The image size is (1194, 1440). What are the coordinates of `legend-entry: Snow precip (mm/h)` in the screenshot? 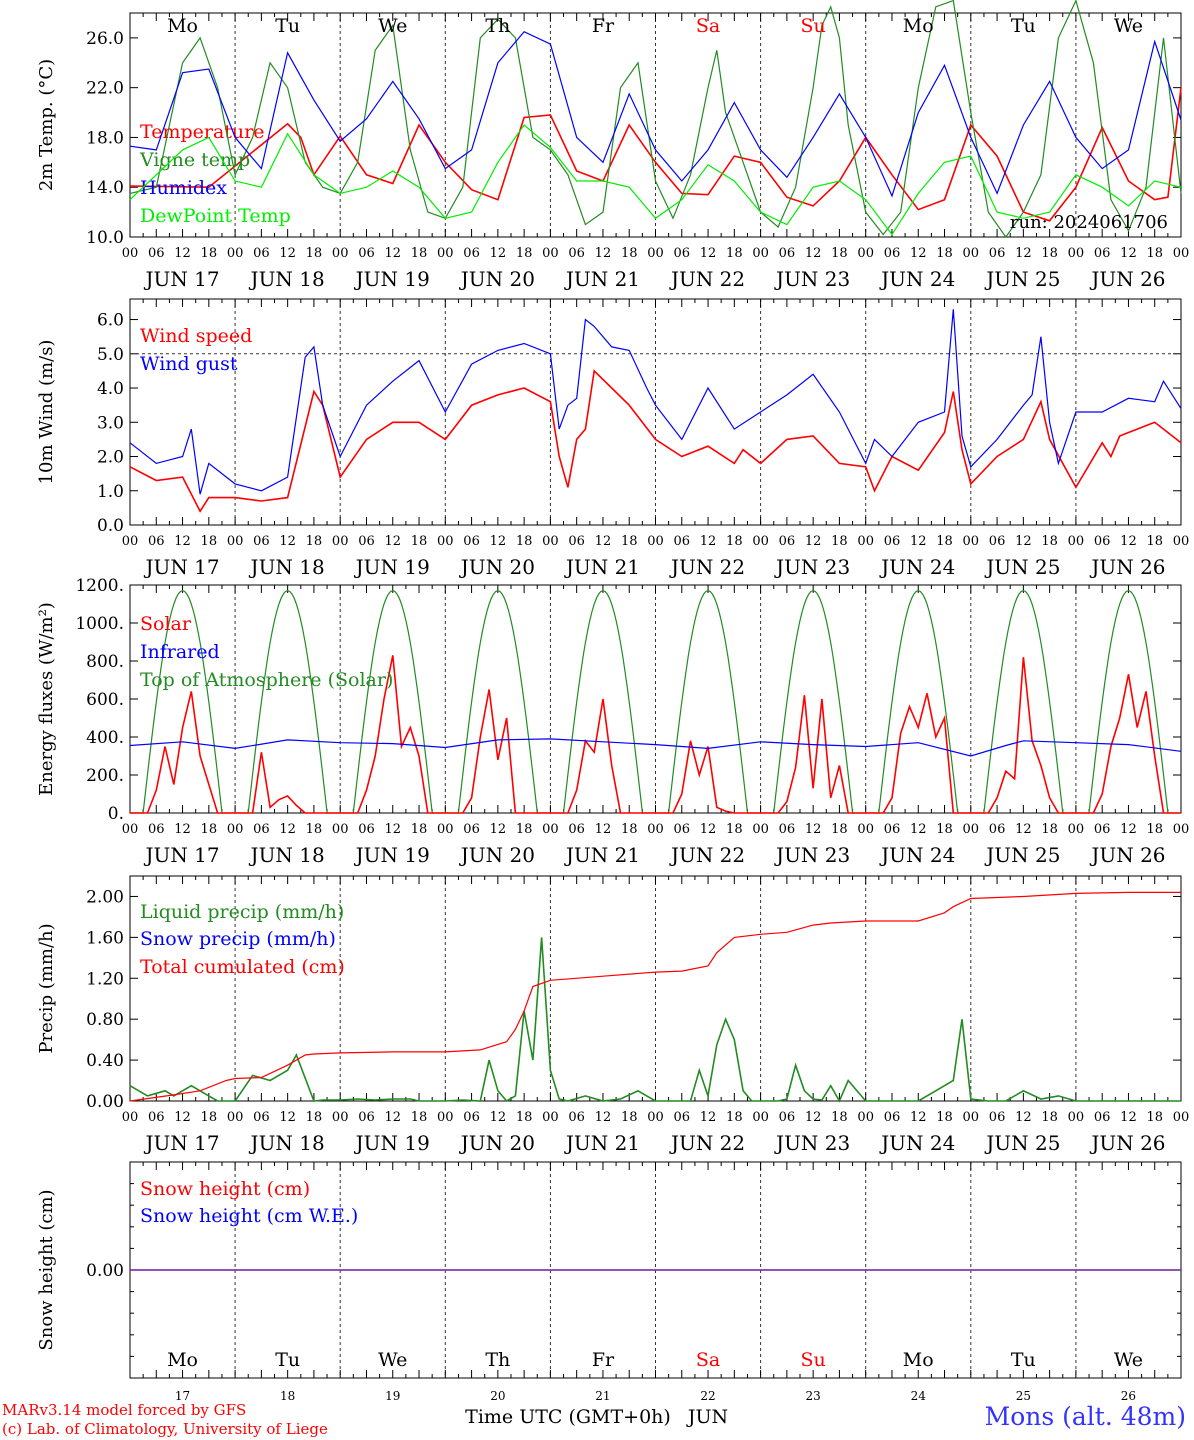 It's located at (238, 939).